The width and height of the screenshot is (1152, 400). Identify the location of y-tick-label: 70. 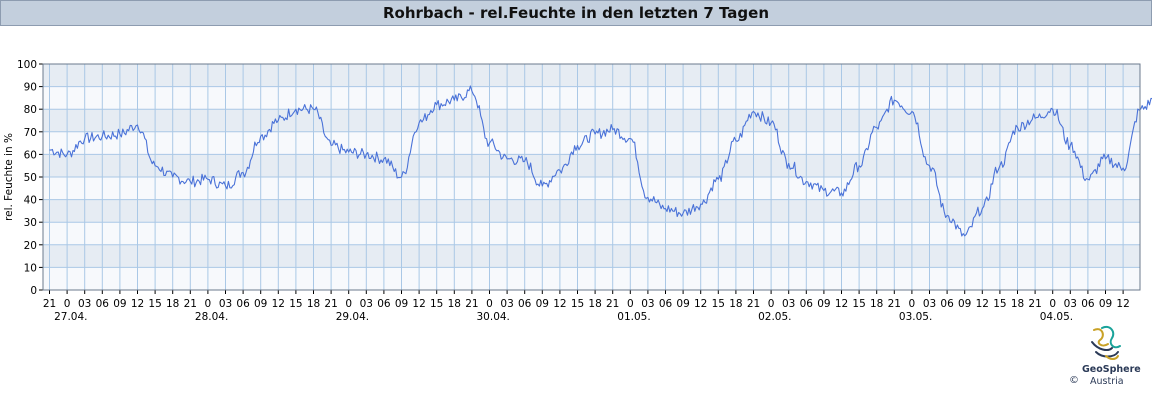
(30, 133).